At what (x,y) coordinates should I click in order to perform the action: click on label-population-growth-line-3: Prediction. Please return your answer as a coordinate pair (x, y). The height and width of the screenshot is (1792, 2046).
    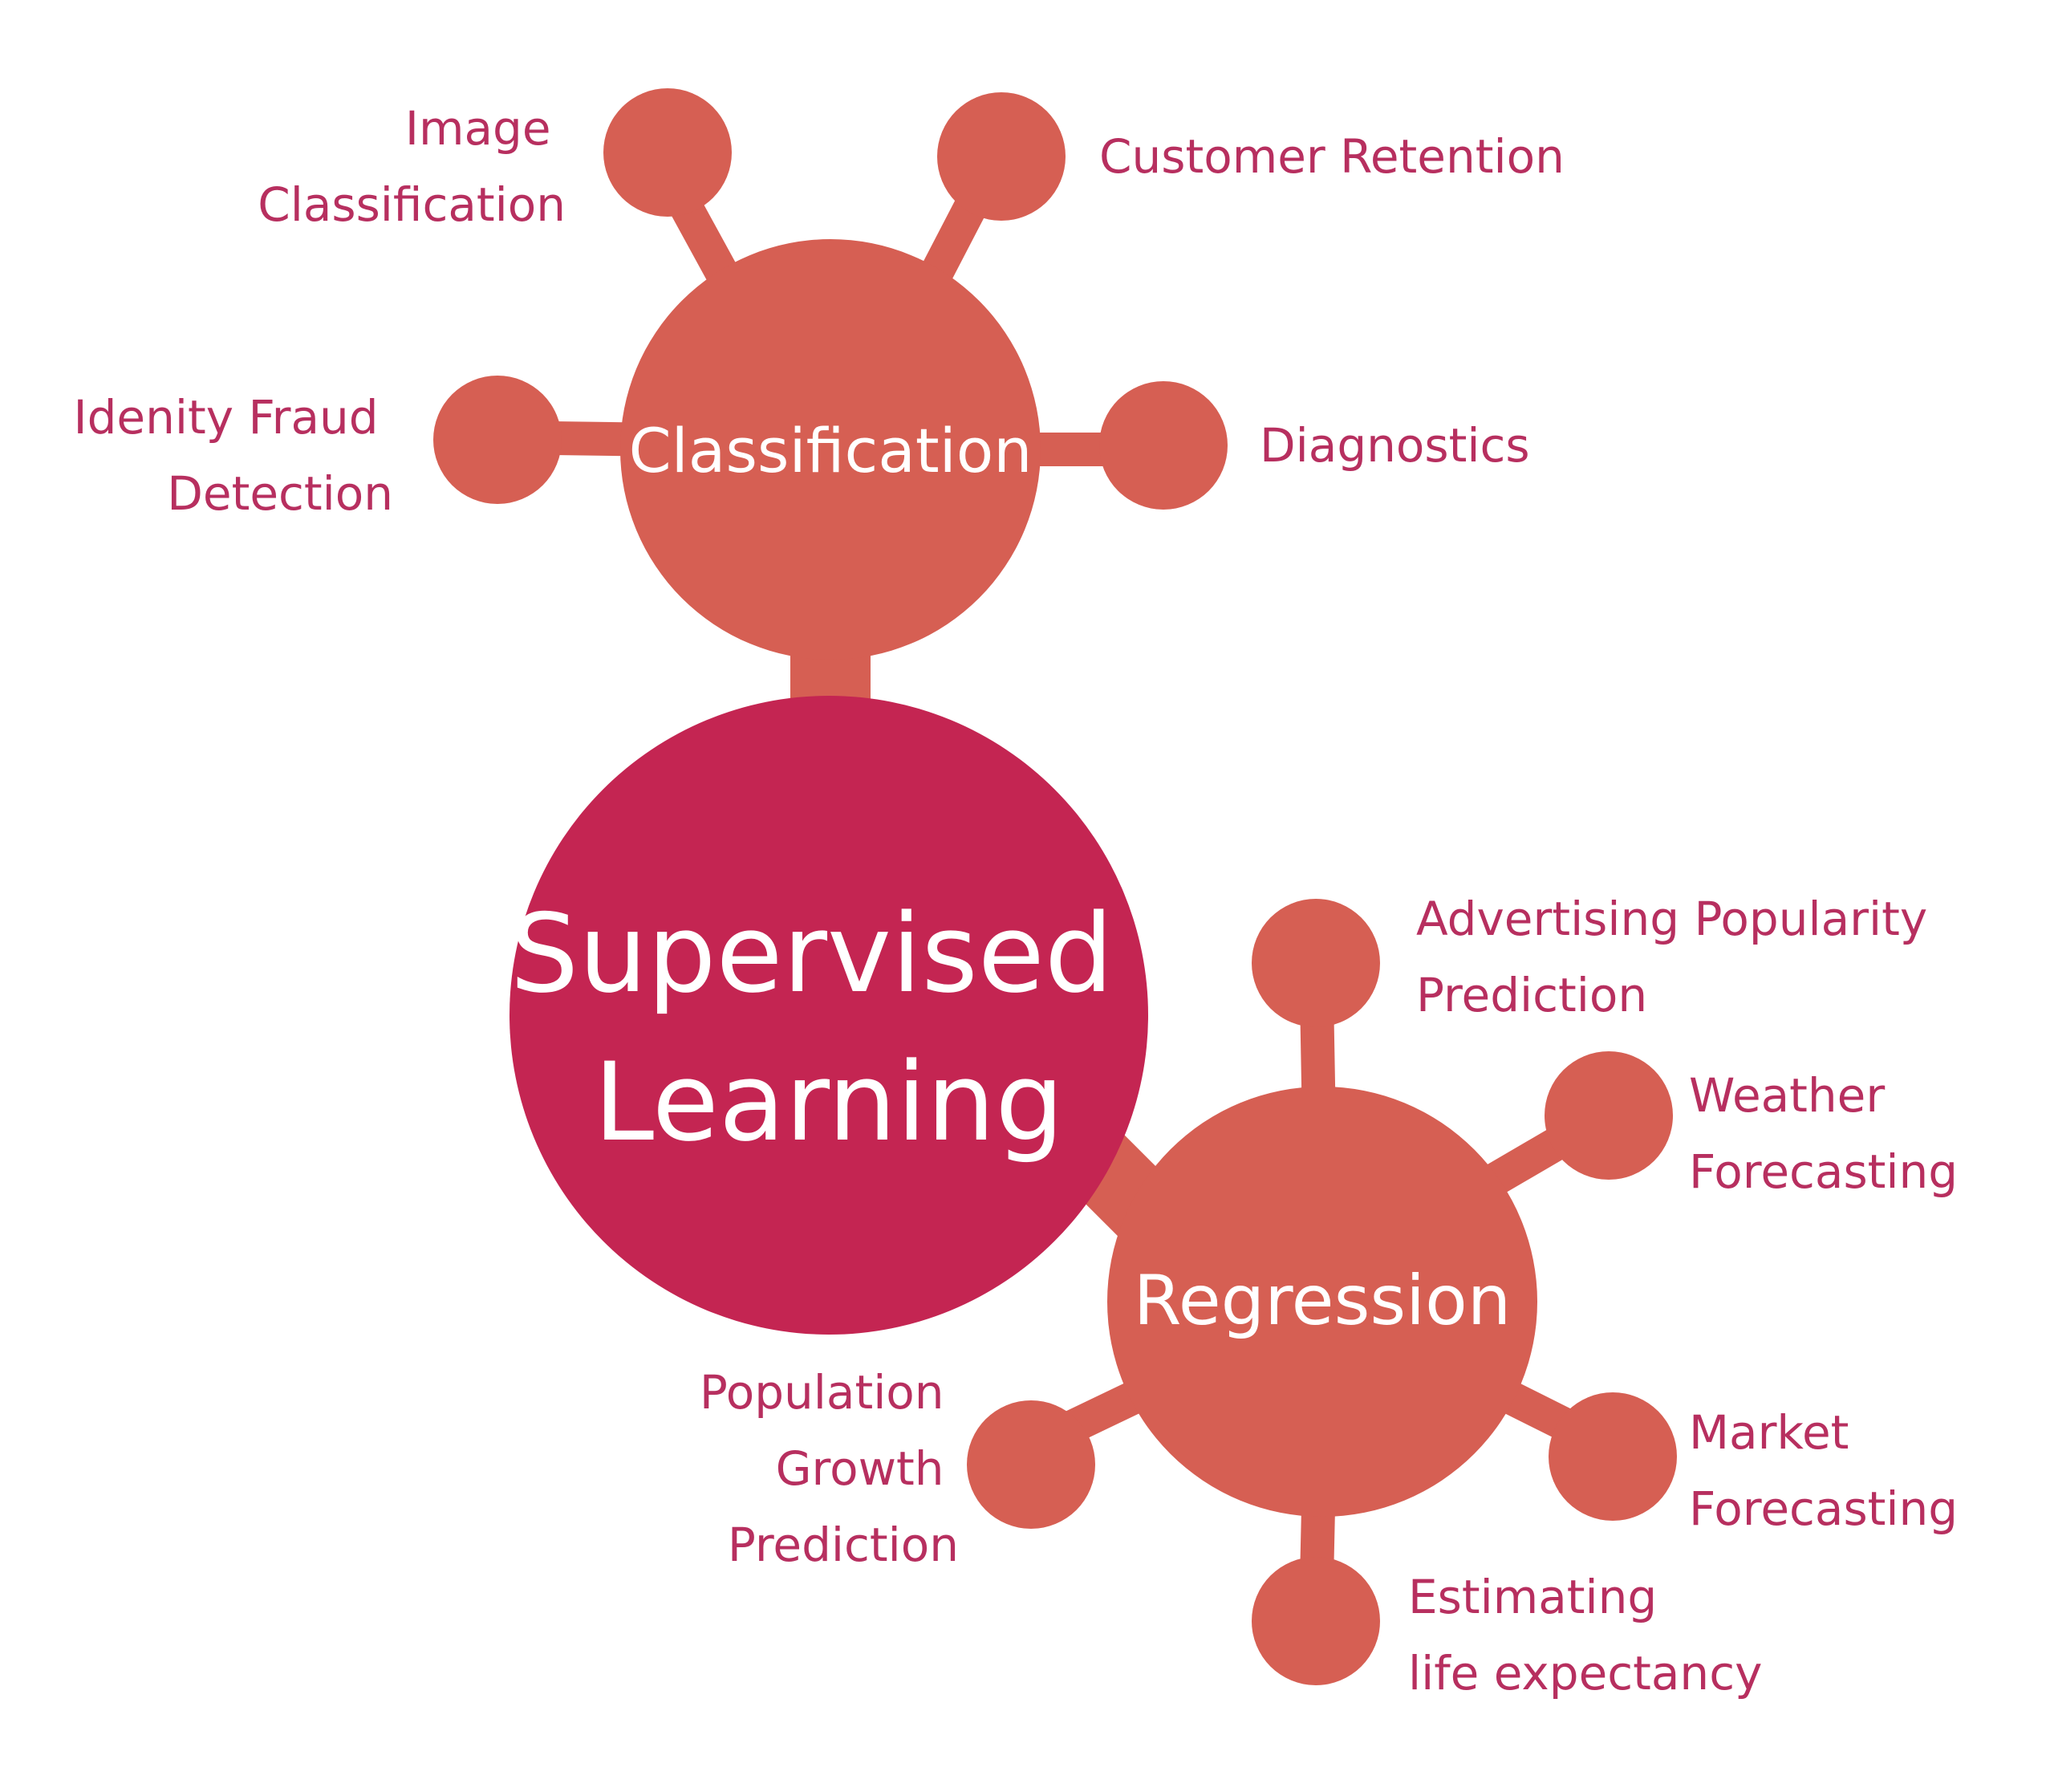
    Looking at the image, I should click on (843, 1545).